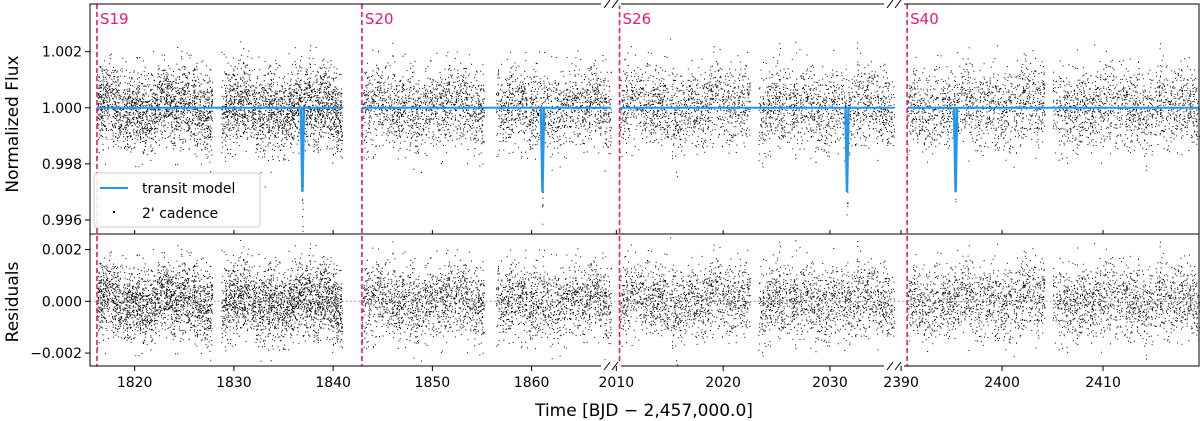  I want to click on x-tick-label: 1830, so click(234, 383).